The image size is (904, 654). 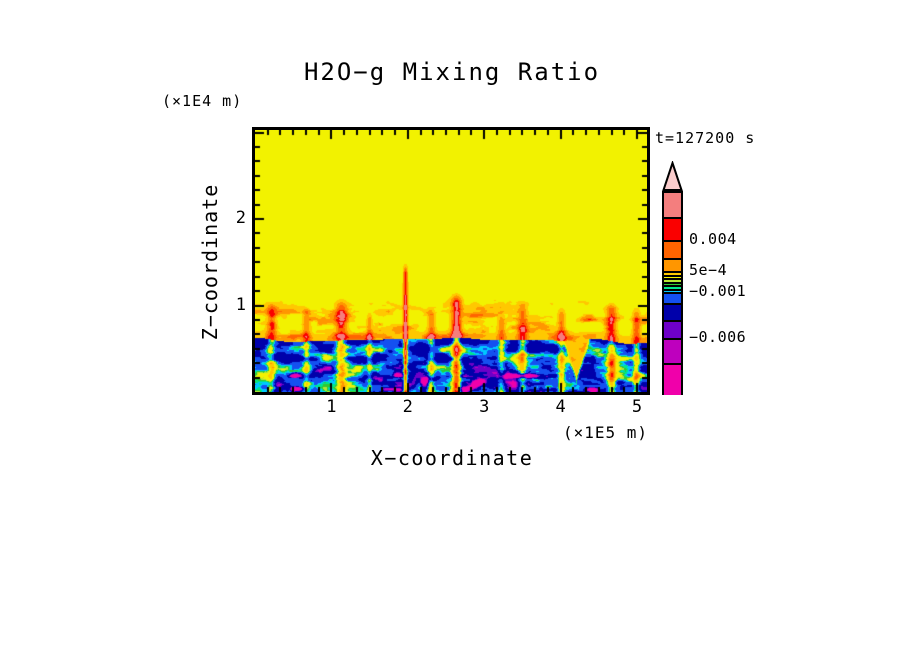 What do you see at coordinates (672, 276) in the screenshot?
I see `colorbar-segment-yellow` at bounding box center [672, 276].